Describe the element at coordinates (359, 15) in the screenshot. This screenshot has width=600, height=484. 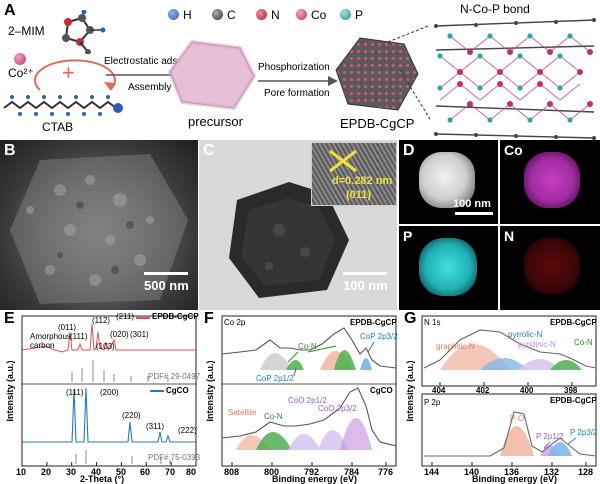
I see `legend-p-label: P` at that location.